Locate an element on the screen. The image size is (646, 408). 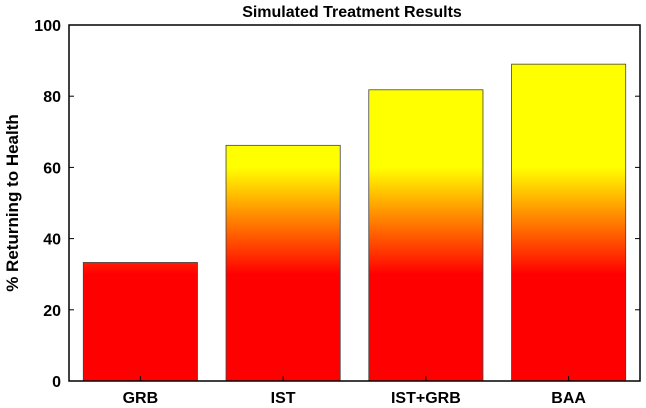
y-axis-label: % Returning to Health is located at coordinates (12, 203).